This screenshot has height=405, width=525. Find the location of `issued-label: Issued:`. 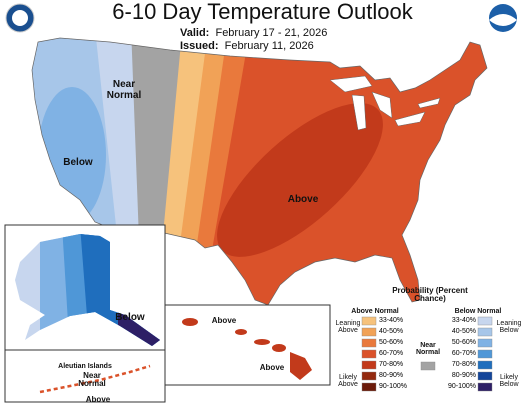

issued-label: Issued: is located at coordinates (199, 46).